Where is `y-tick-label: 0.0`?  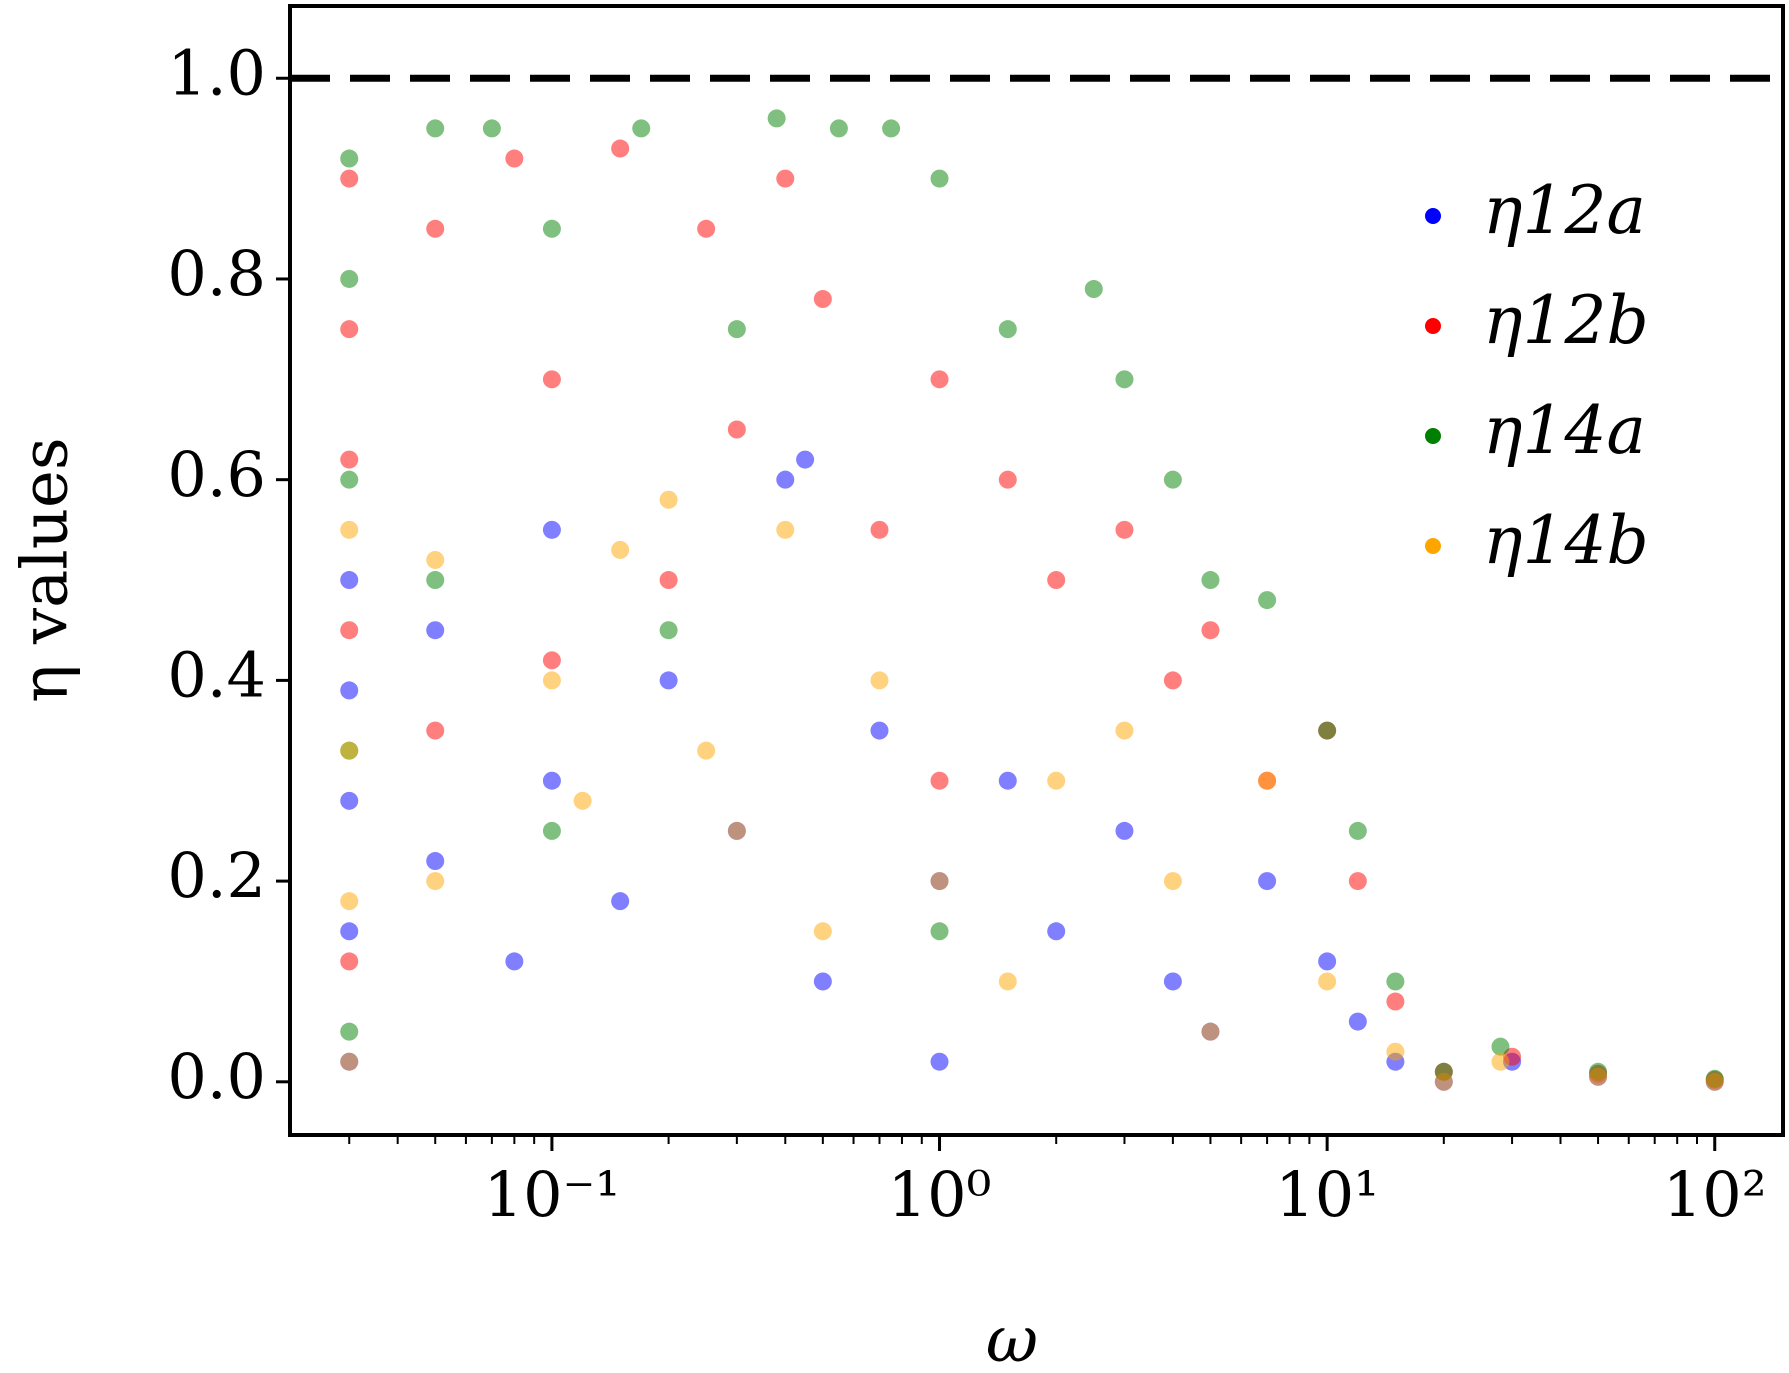 y-tick-label: 0.0 is located at coordinates (216, 1076).